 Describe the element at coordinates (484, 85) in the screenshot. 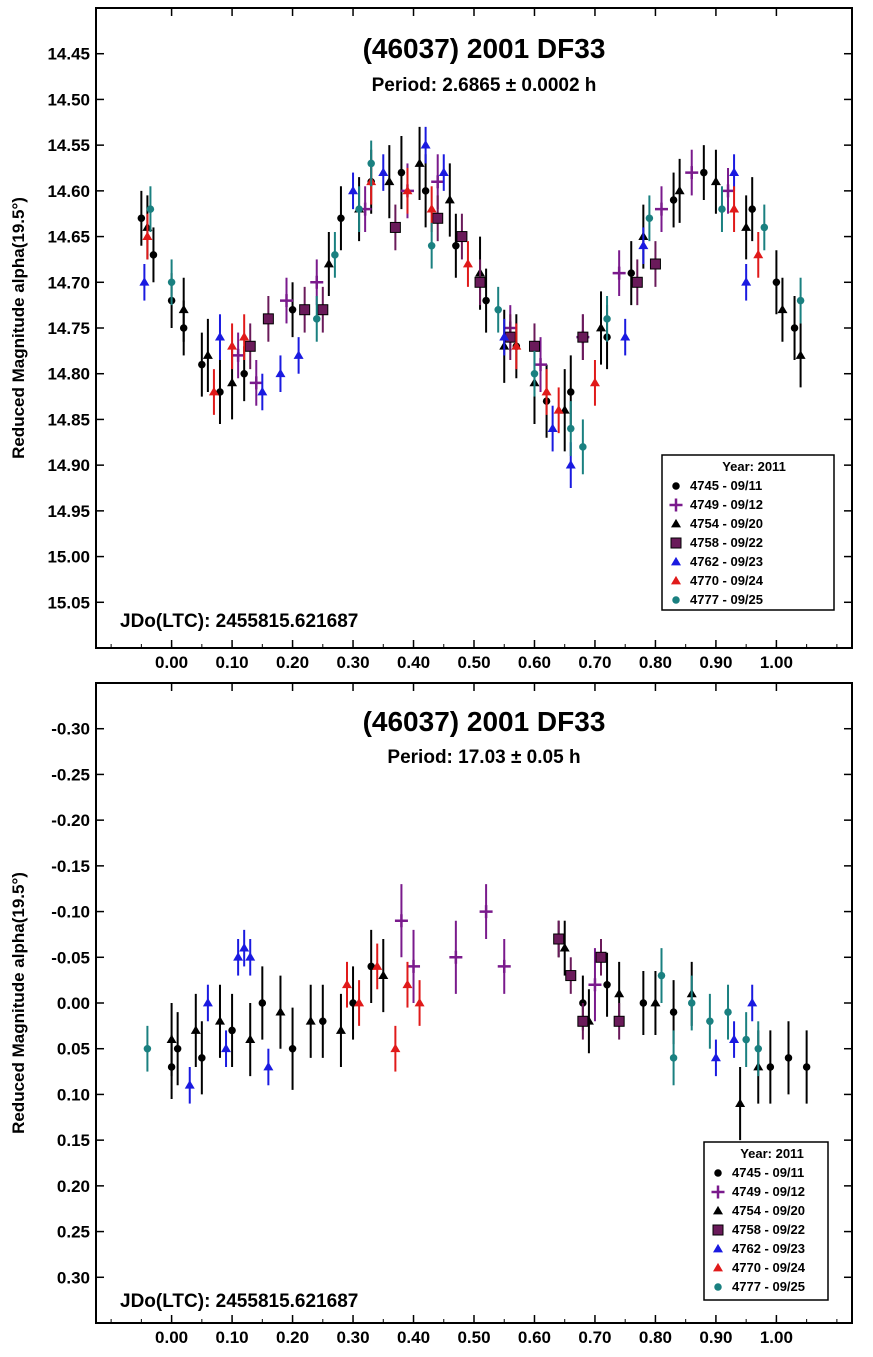

I see `chart-subtitle: Period: 2.6865 ± 0.0002 h` at that location.